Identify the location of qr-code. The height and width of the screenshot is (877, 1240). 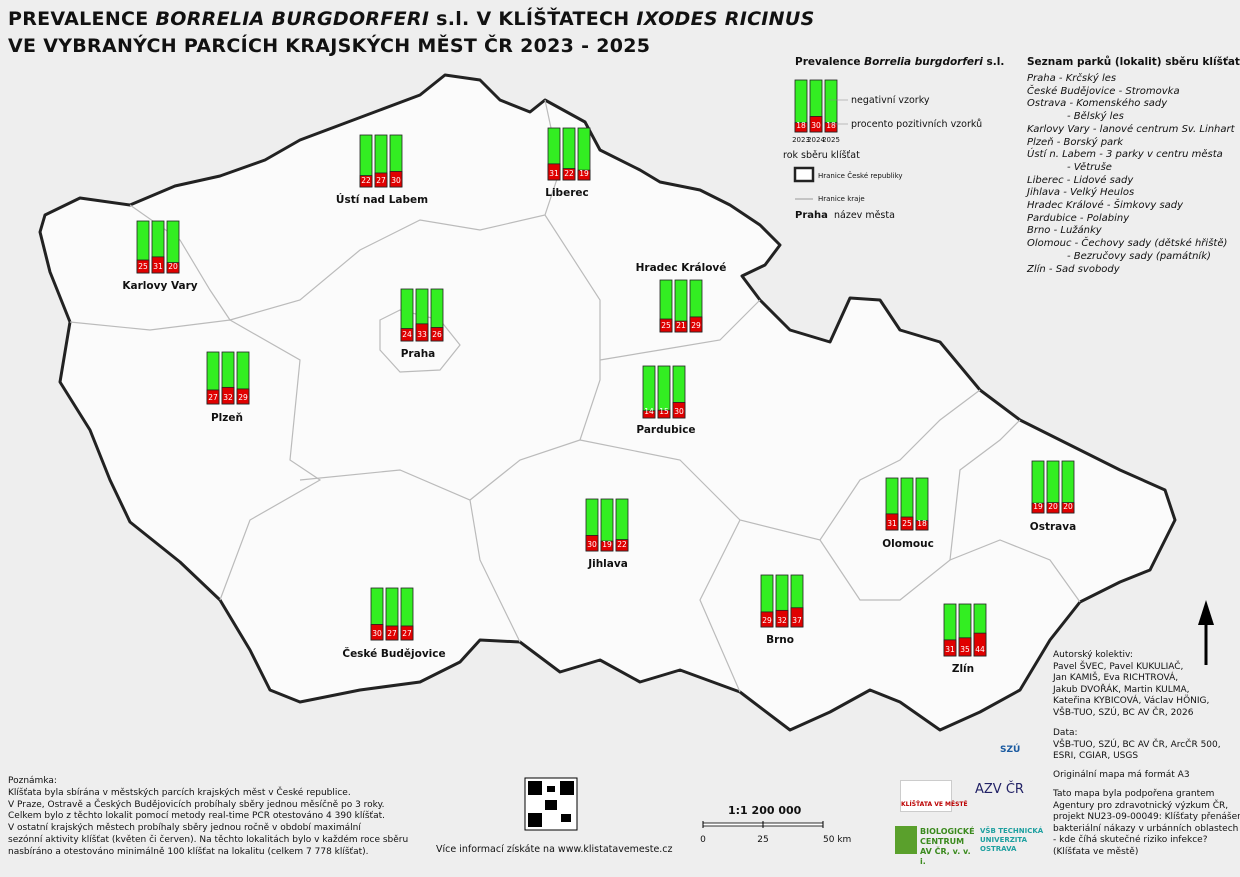
(551, 804).